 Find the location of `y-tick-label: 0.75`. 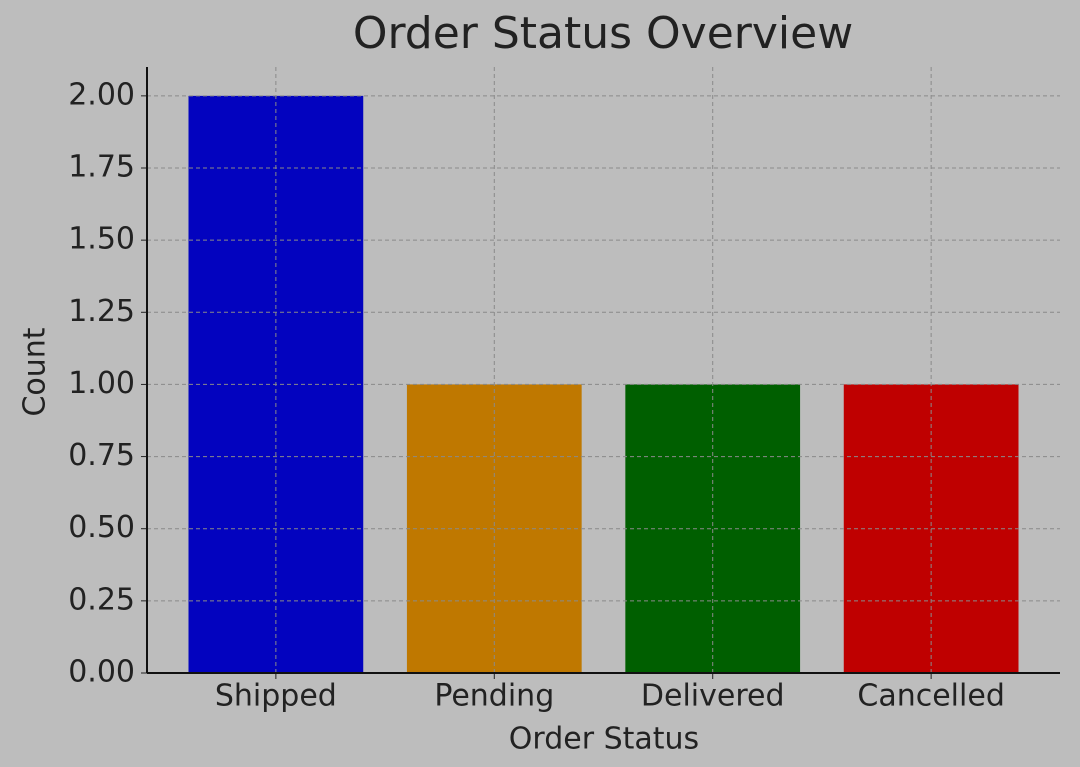

y-tick-label: 0.75 is located at coordinates (101, 455).